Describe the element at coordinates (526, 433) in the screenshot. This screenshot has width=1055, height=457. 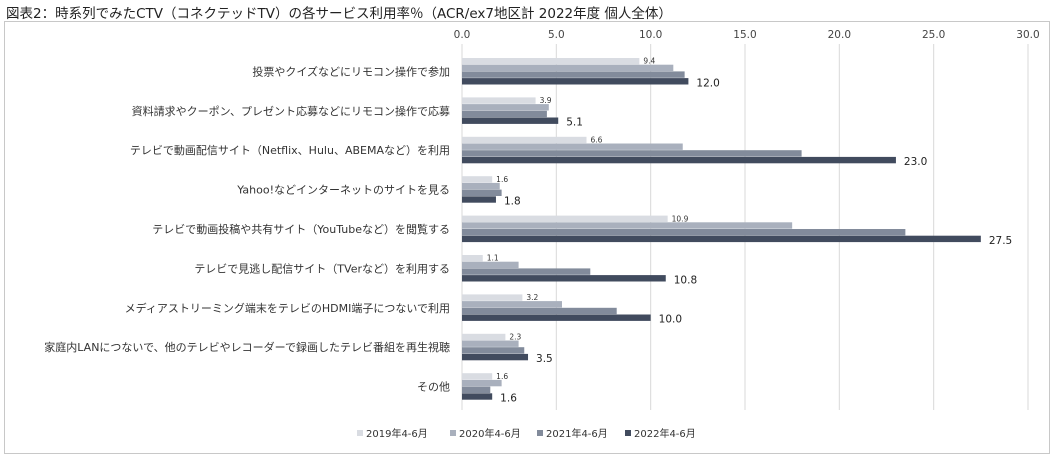
I see `legend: 2019年4-6月 2020年4-6月 2021年4-6月 2022年4-6月` at that location.